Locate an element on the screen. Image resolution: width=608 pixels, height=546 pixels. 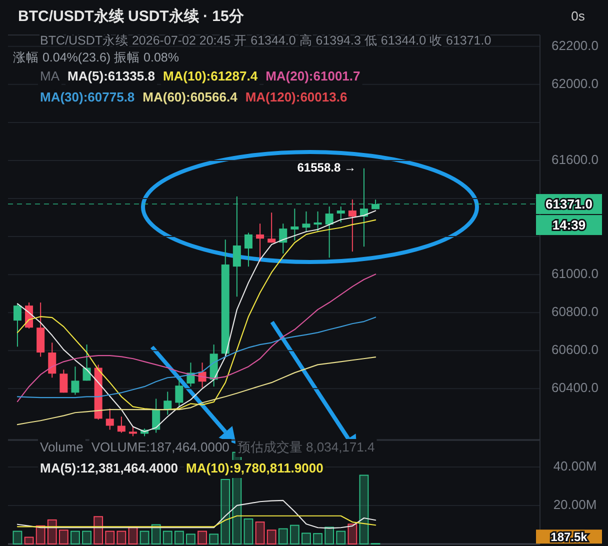
text: 14:39 is located at coordinates (569, 224).